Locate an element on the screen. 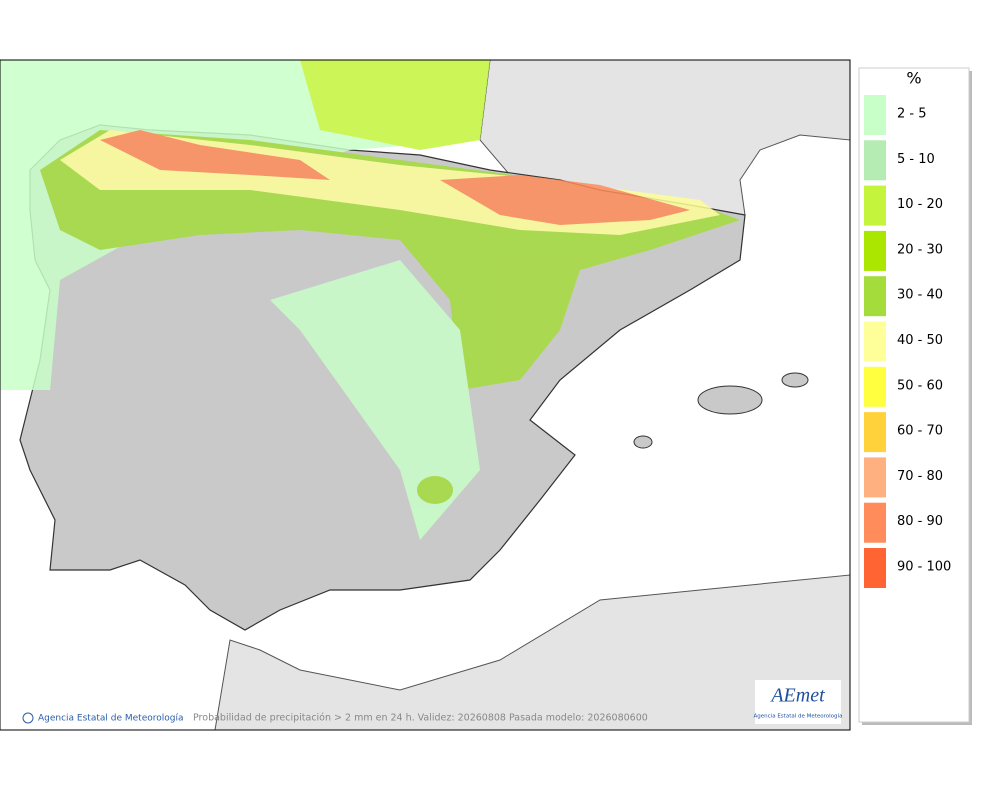 The height and width of the screenshot is (790, 1000). area-west-high is located at coordinates (215, 155).